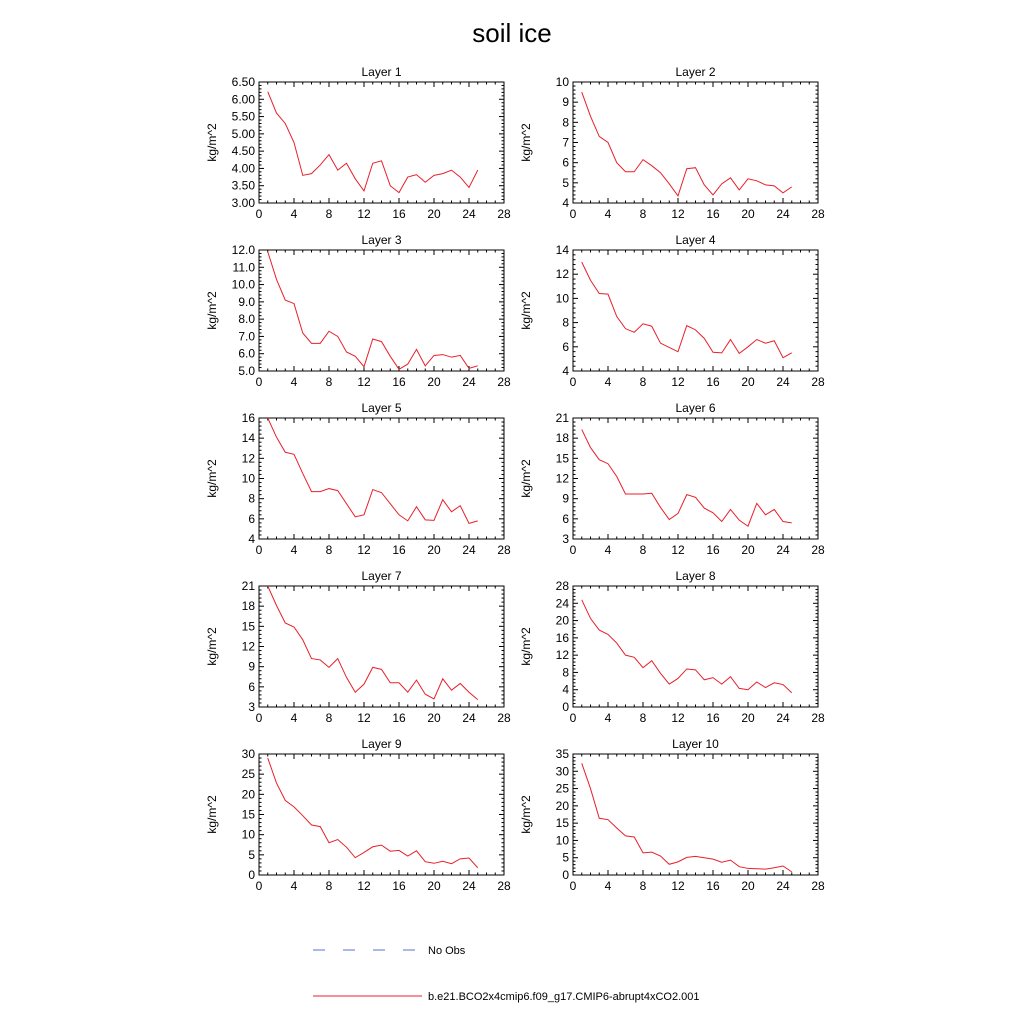 The image size is (1024, 1024). Describe the element at coordinates (608, 214) in the screenshot. I see `layer-2-xtick-label: 4` at that location.